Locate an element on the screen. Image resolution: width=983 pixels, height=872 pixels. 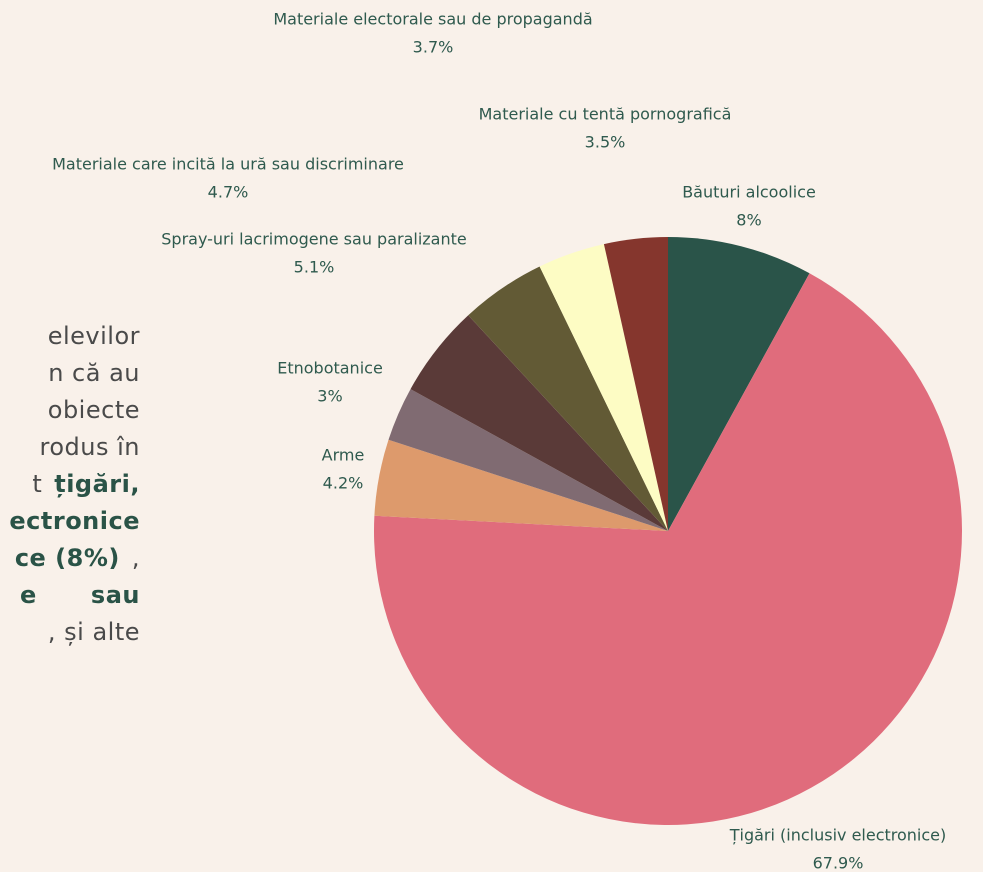
text-segment: sau is located at coordinates (115, 595).